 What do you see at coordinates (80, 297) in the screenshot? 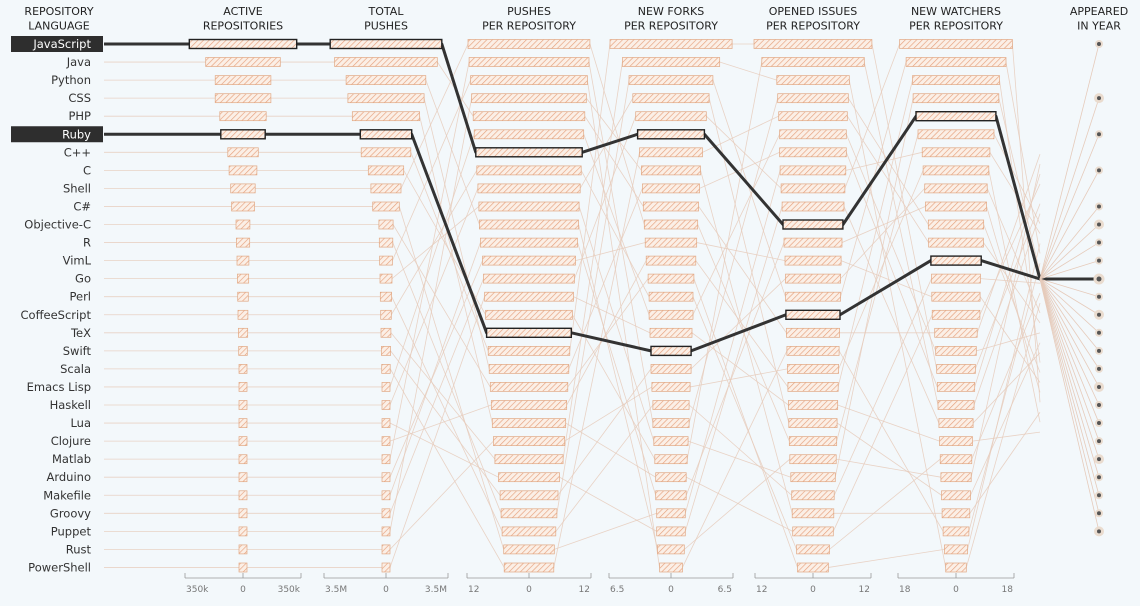
I see `language-label: Perl` at bounding box center [80, 297].